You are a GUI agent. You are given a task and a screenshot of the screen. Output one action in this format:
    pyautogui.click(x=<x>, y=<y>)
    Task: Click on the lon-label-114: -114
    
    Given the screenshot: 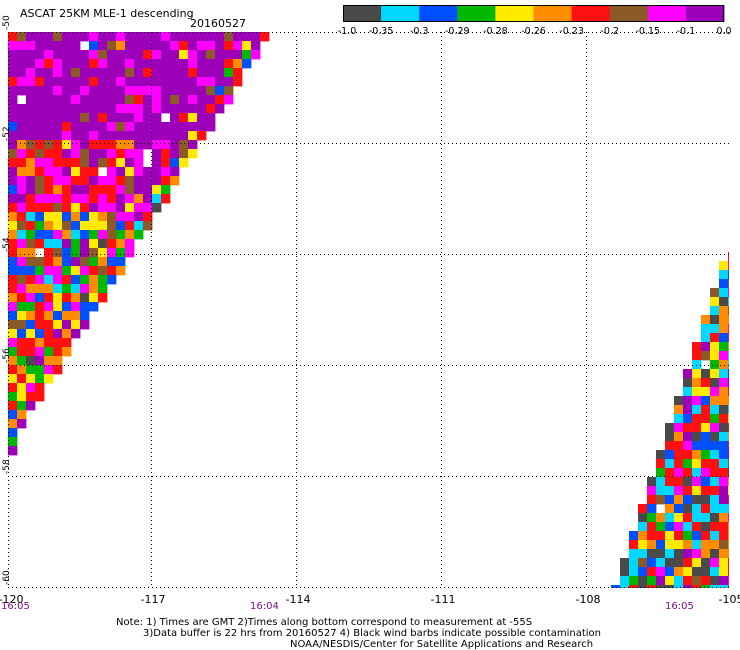 What is the action you would take?
    pyautogui.click(x=298, y=599)
    